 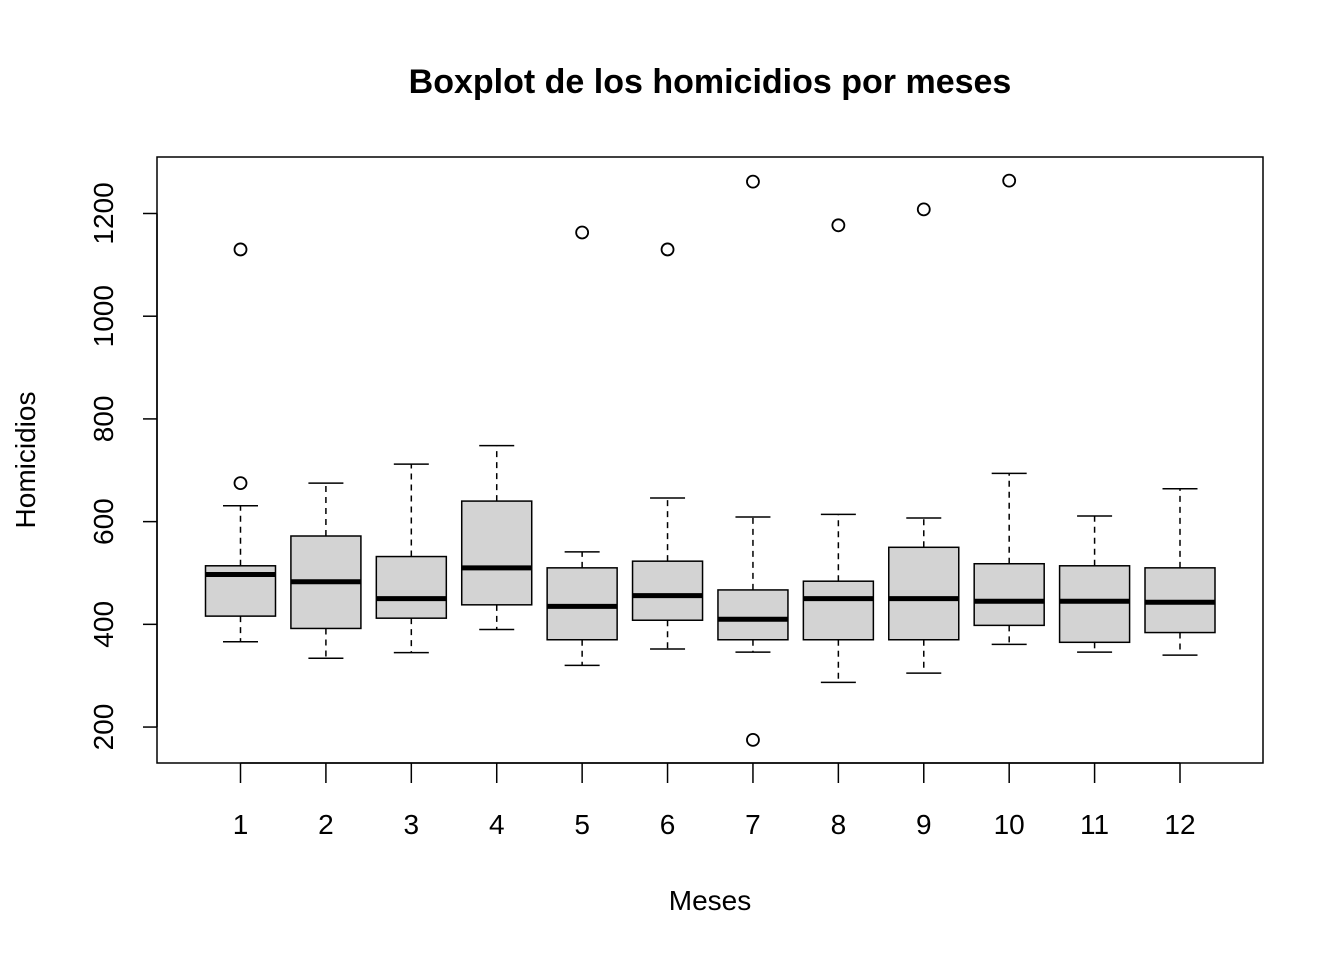 What do you see at coordinates (103, 624) in the screenshot?
I see `y-tick-label: 400` at bounding box center [103, 624].